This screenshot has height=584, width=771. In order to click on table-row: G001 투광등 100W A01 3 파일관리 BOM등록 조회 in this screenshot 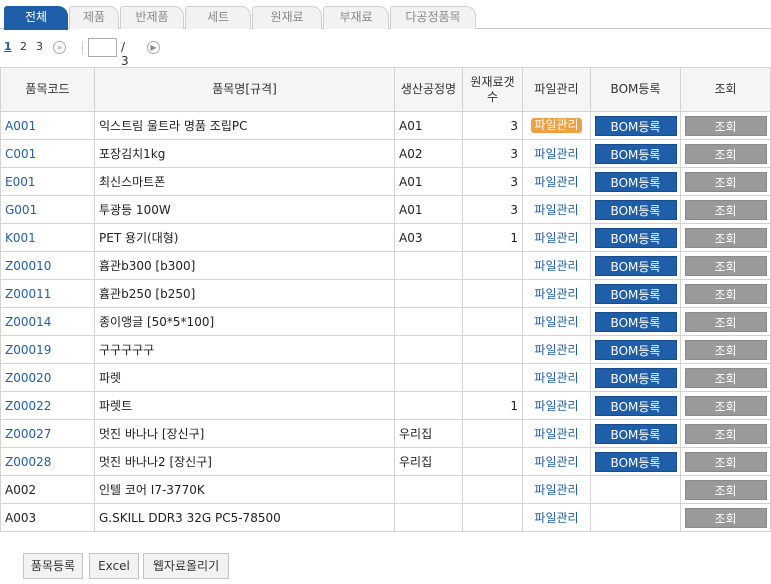, I will do `click(385, 209)`.